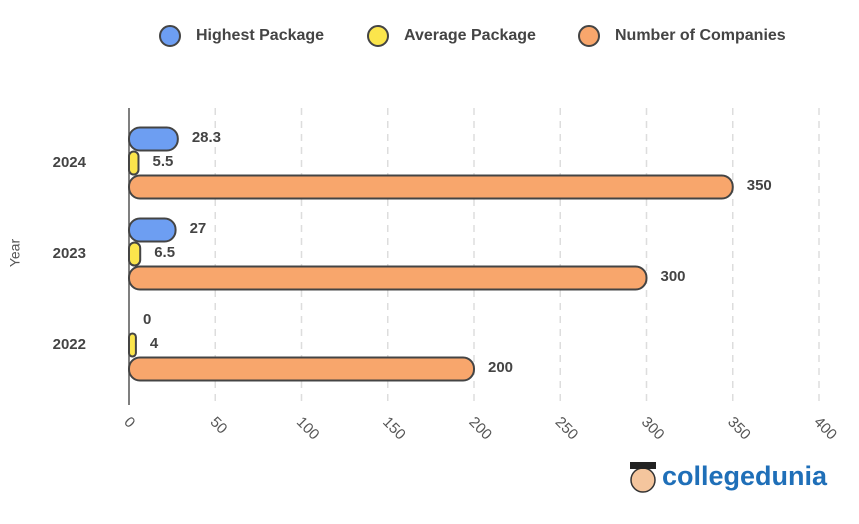 Image resolution: width=859 pixels, height=524 pixels. What do you see at coordinates (147, 319) in the screenshot?
I see `value-label: 0` at bounding box center [147, 319].